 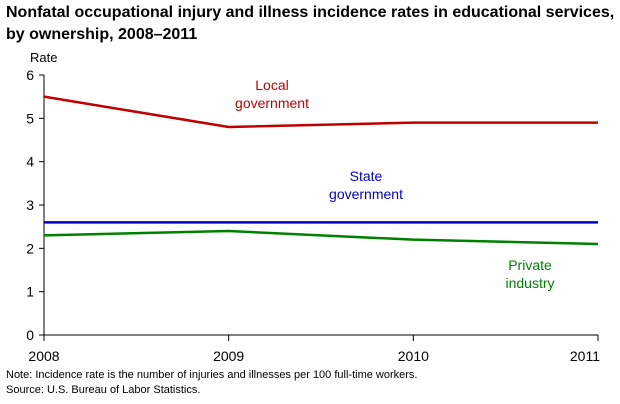 What do you see at coordinates (320, 112) in the screenshot?
I see `series-line-local-government` at bounding box center [320, 112].